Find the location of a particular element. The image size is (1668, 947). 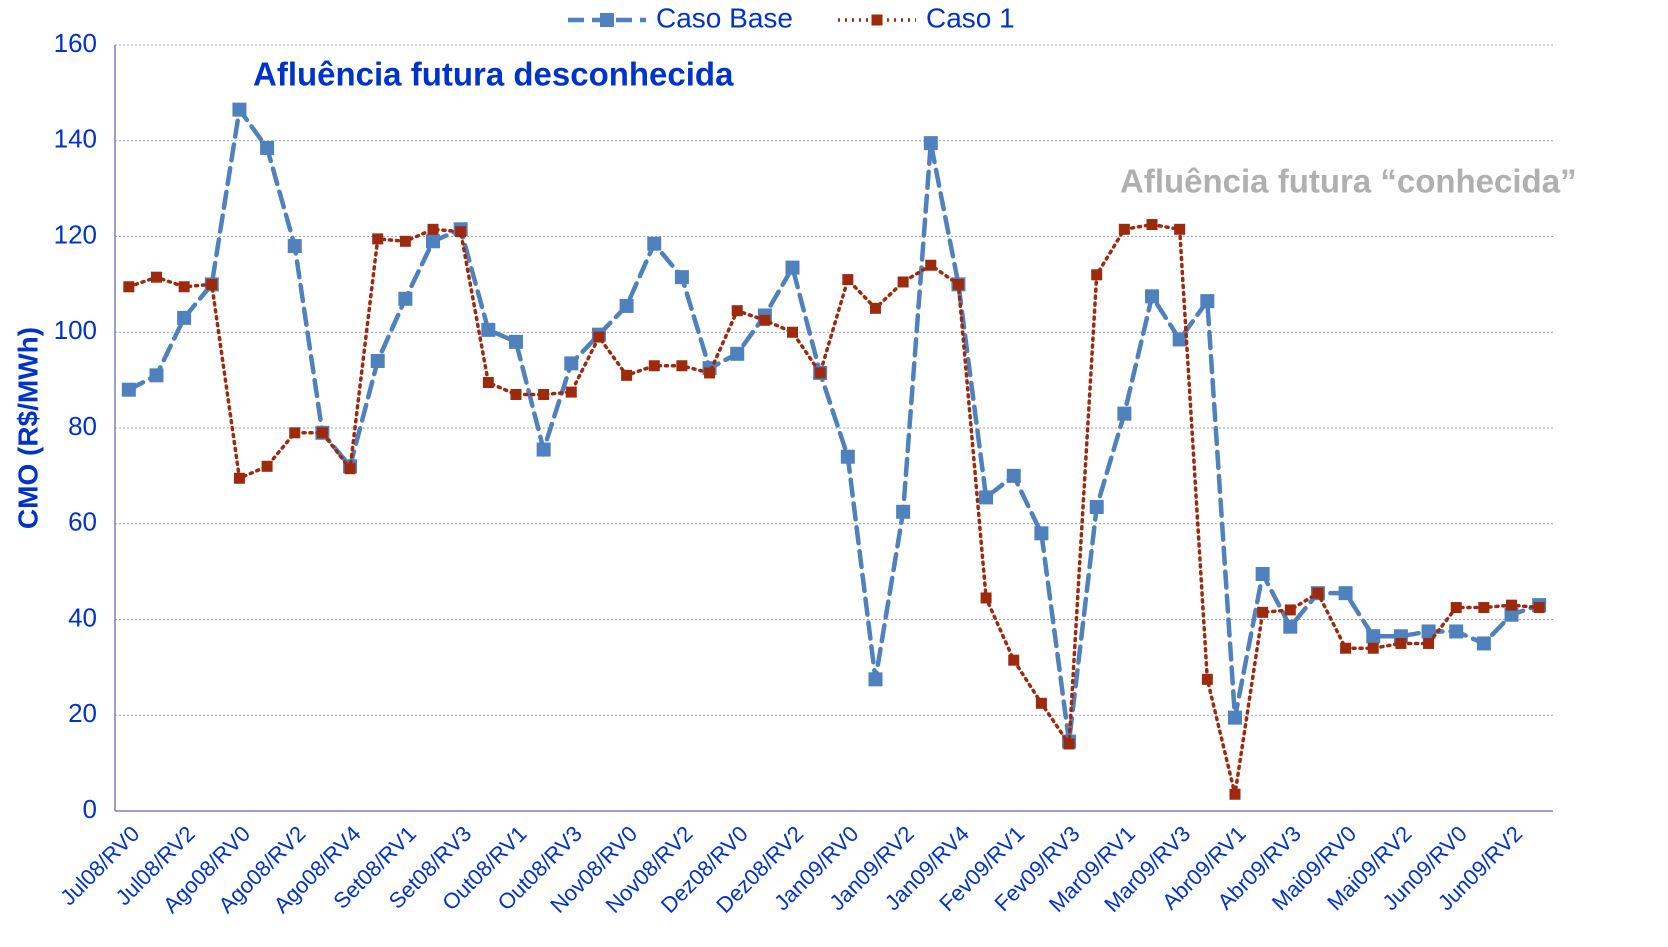

y-tick-label: 0 is located at coordinates (90, 809).